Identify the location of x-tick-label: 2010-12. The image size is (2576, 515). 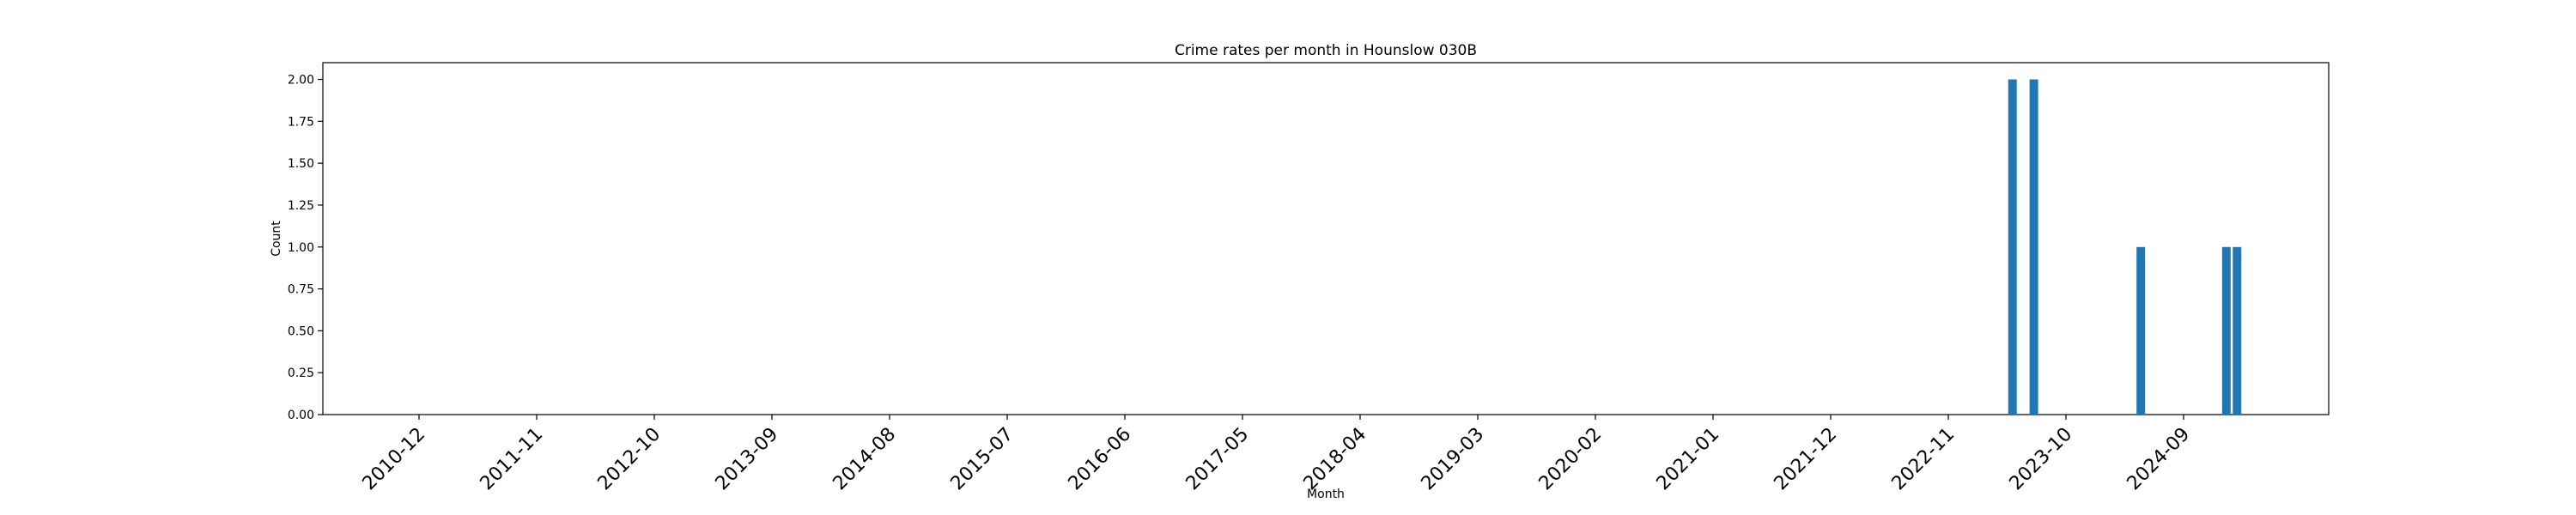
(394, 459).